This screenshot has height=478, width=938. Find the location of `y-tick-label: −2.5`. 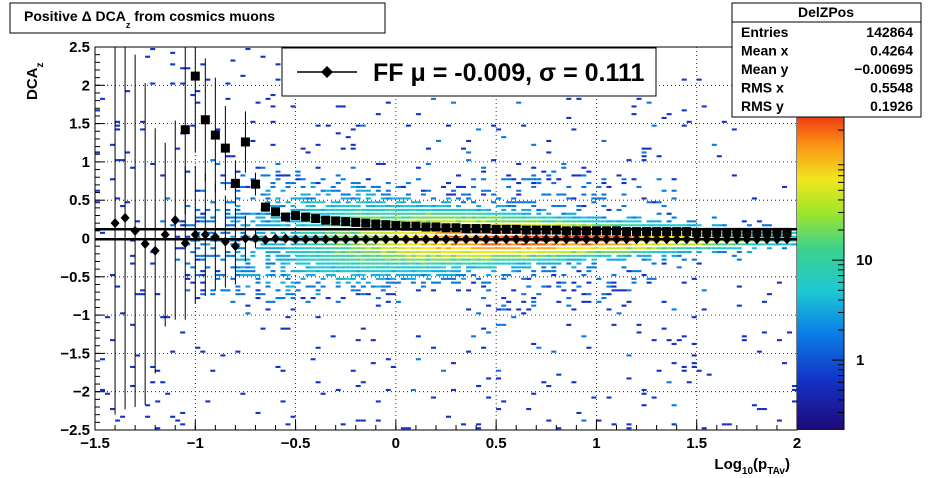

y-tick-label: −2.5 is located at coordinates (75, 430).